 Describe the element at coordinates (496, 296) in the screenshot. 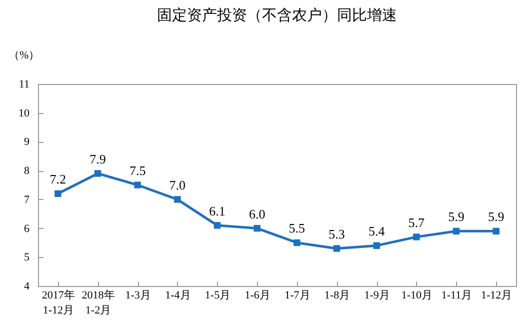

I see `x-tick-label: 1-12月` at that location.